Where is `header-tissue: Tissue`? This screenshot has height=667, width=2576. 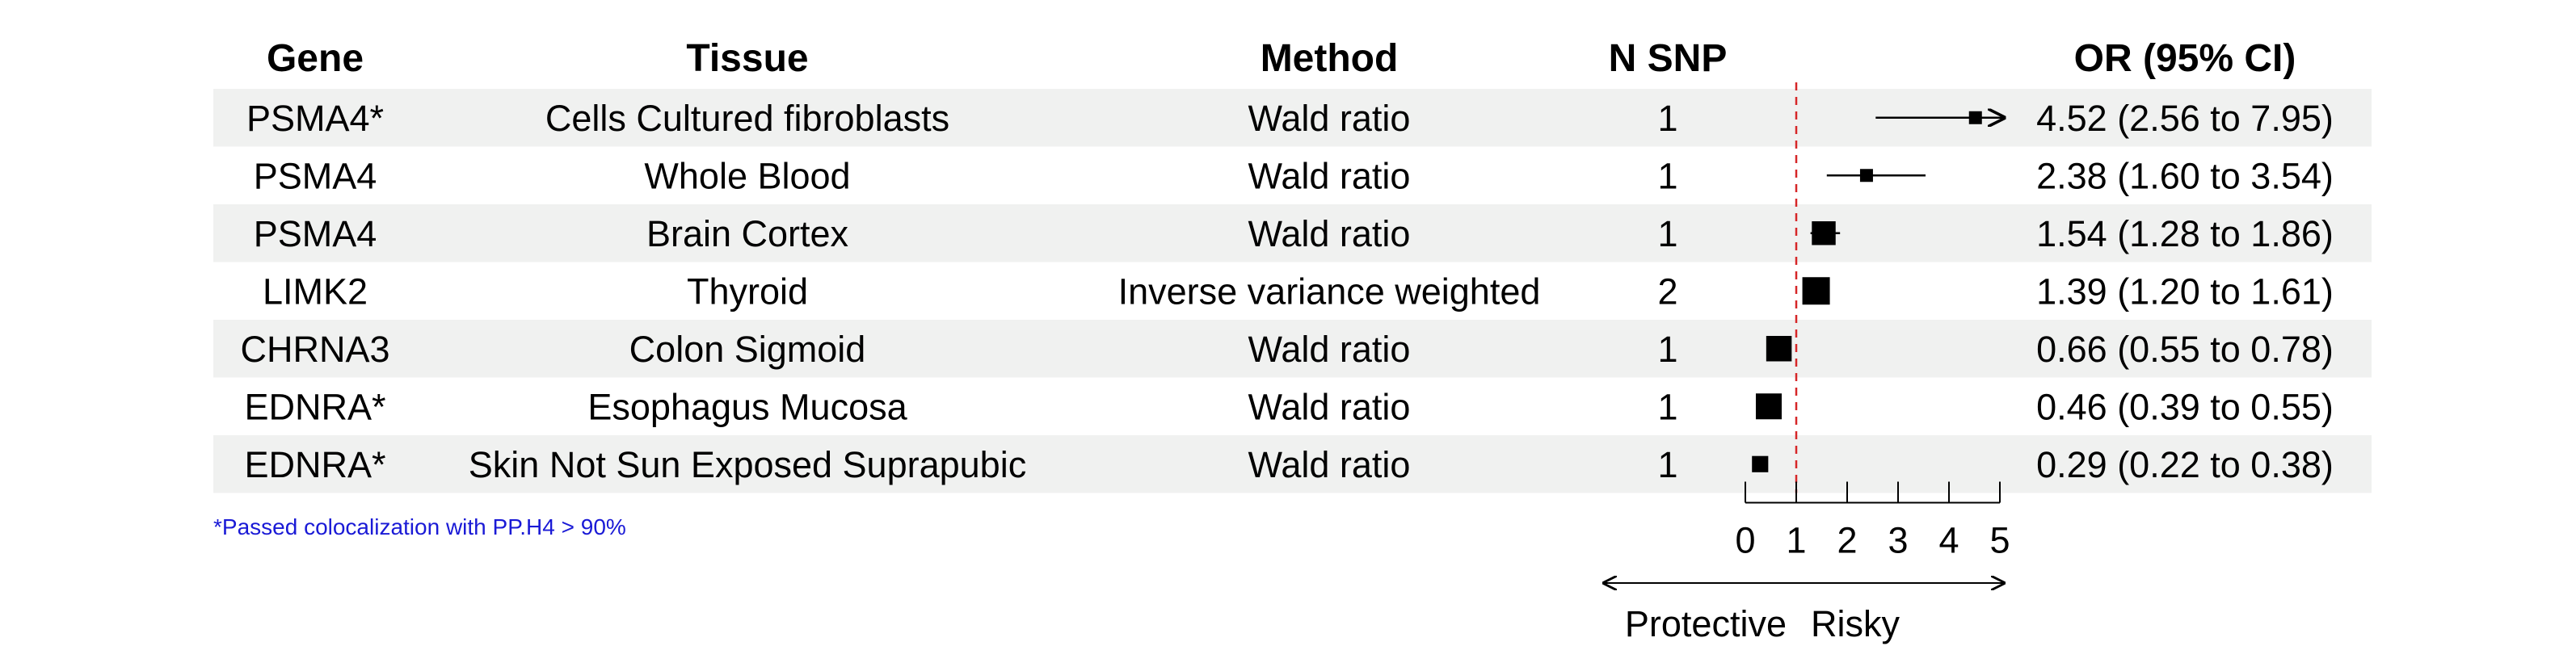
header-tissue: Tissue is located at coordinates (747, 58).